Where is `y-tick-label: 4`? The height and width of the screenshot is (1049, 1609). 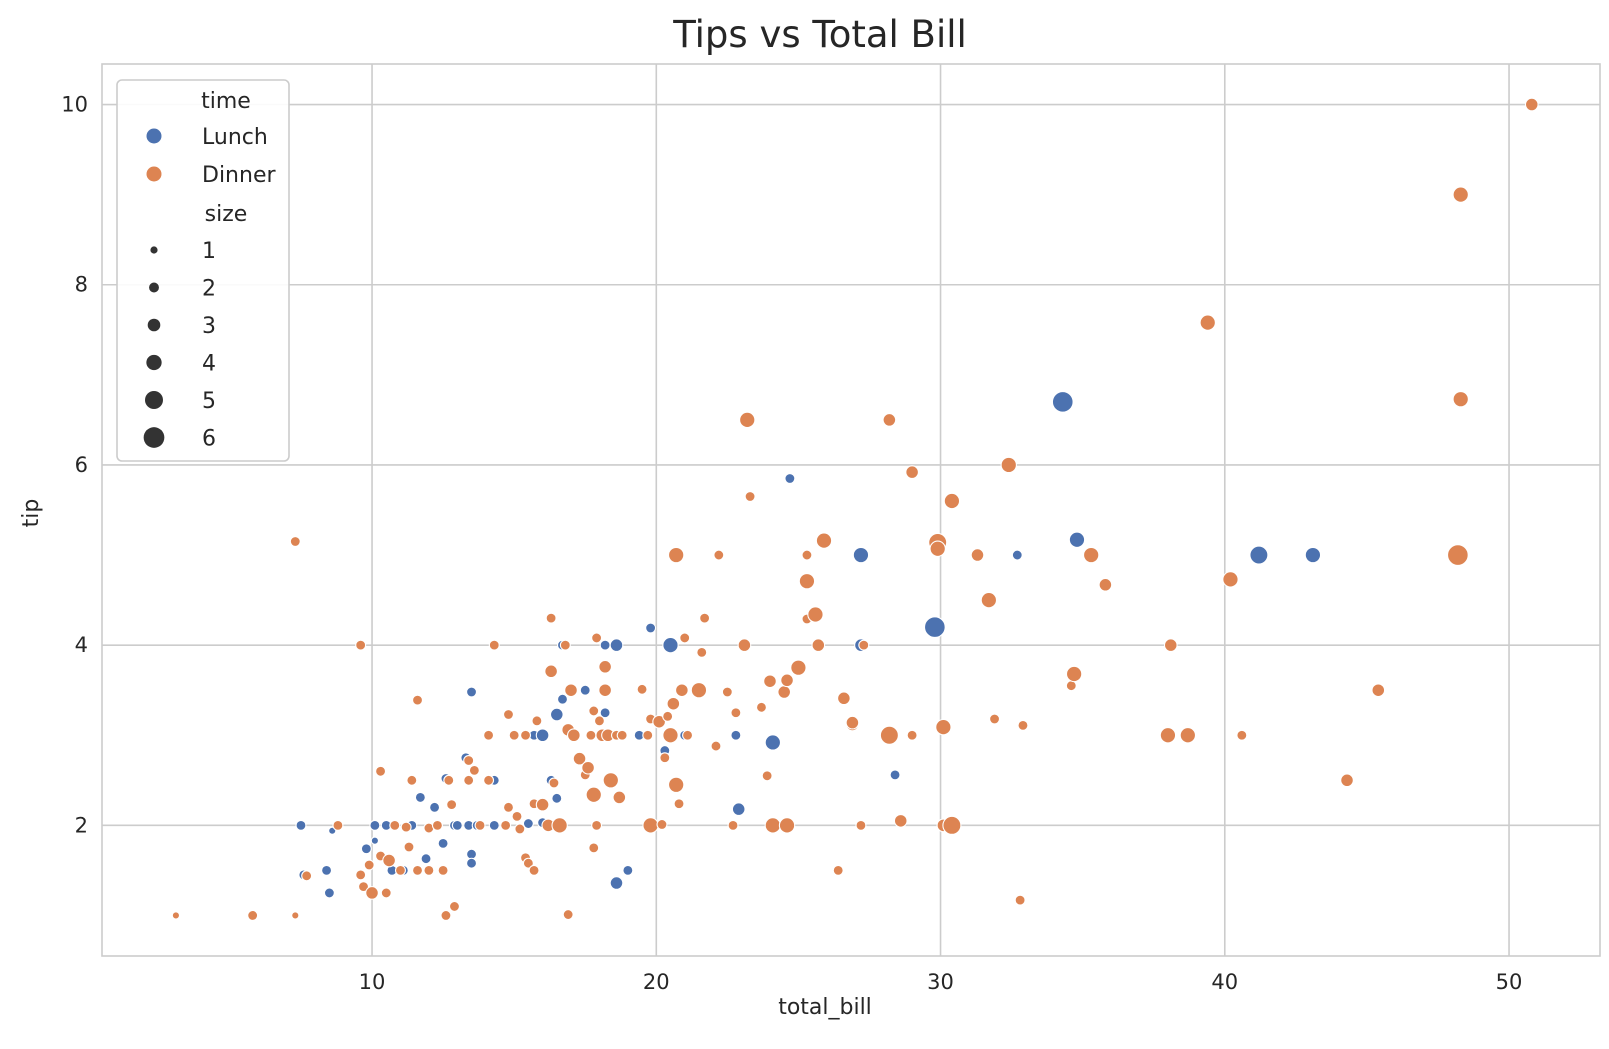
y-tick-label: 4 is located at coordinates (81, 645).